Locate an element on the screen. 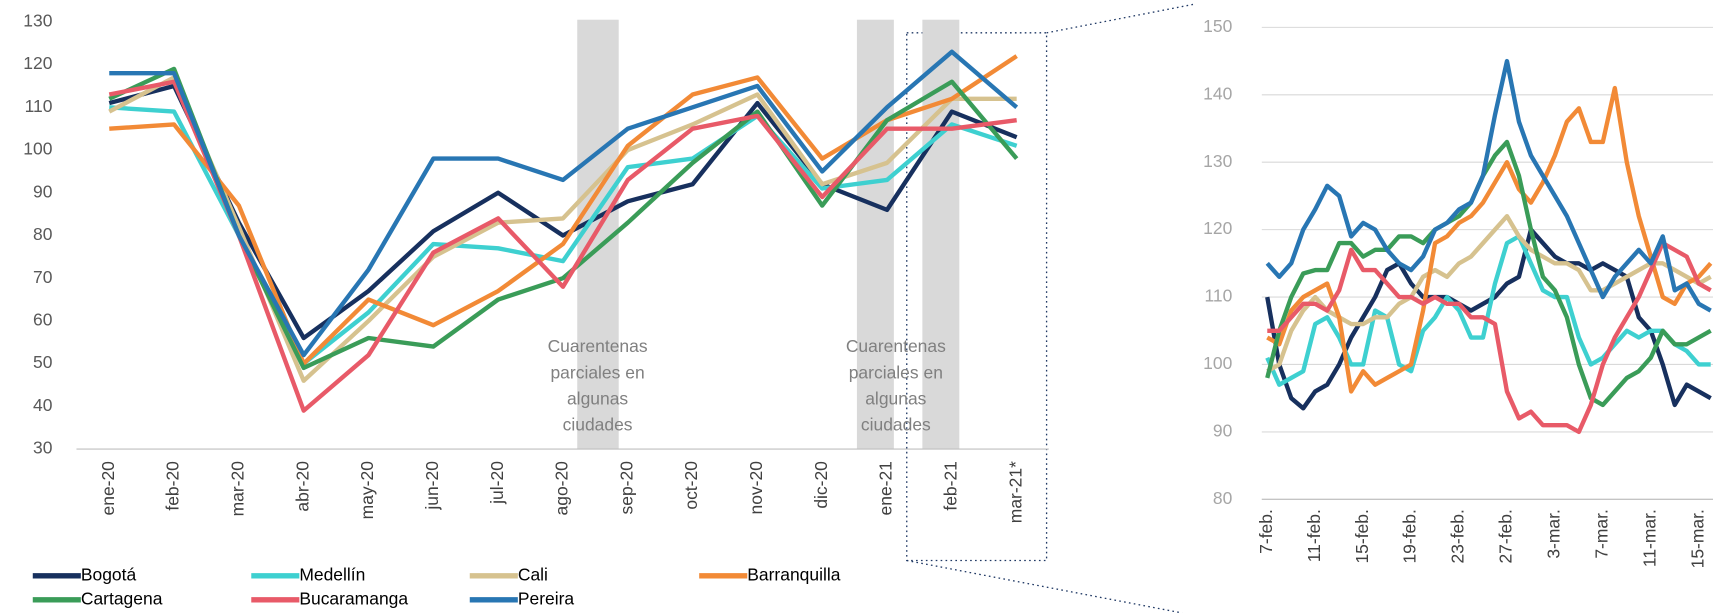 The image size is (1713, 613). x-tick-label: abr-20 is located at coordinates (302, 486).